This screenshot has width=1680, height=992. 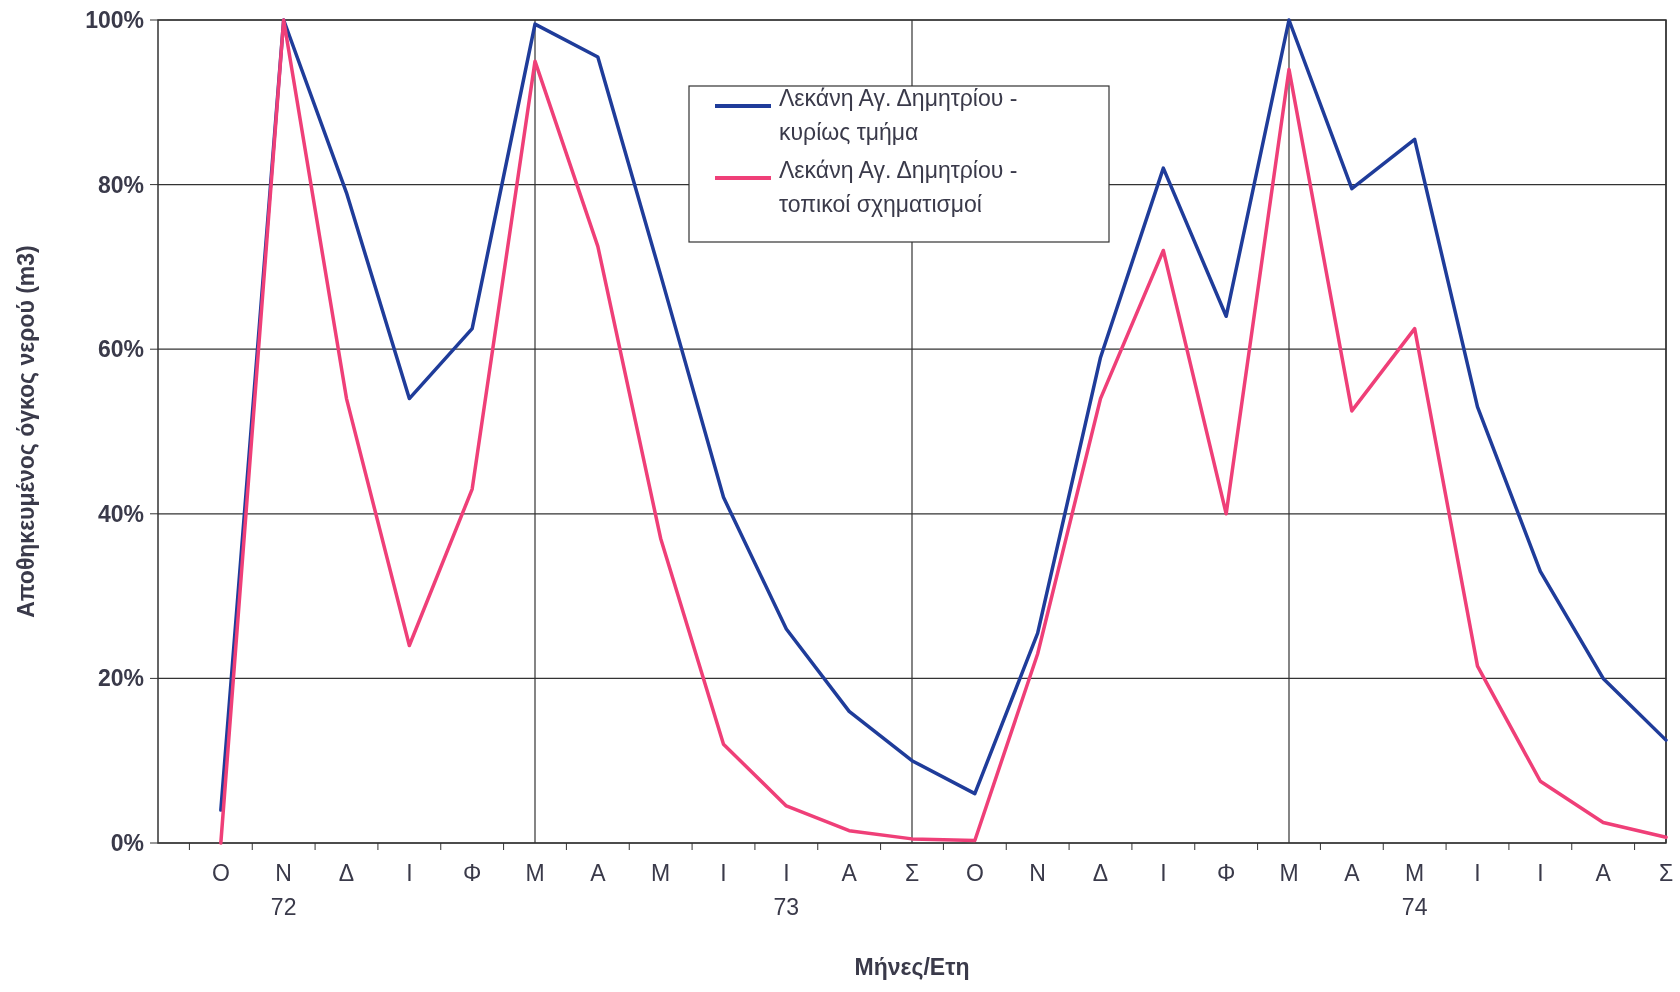 I want to click on y-tick-label: 100%, so click(x=114, y=20).